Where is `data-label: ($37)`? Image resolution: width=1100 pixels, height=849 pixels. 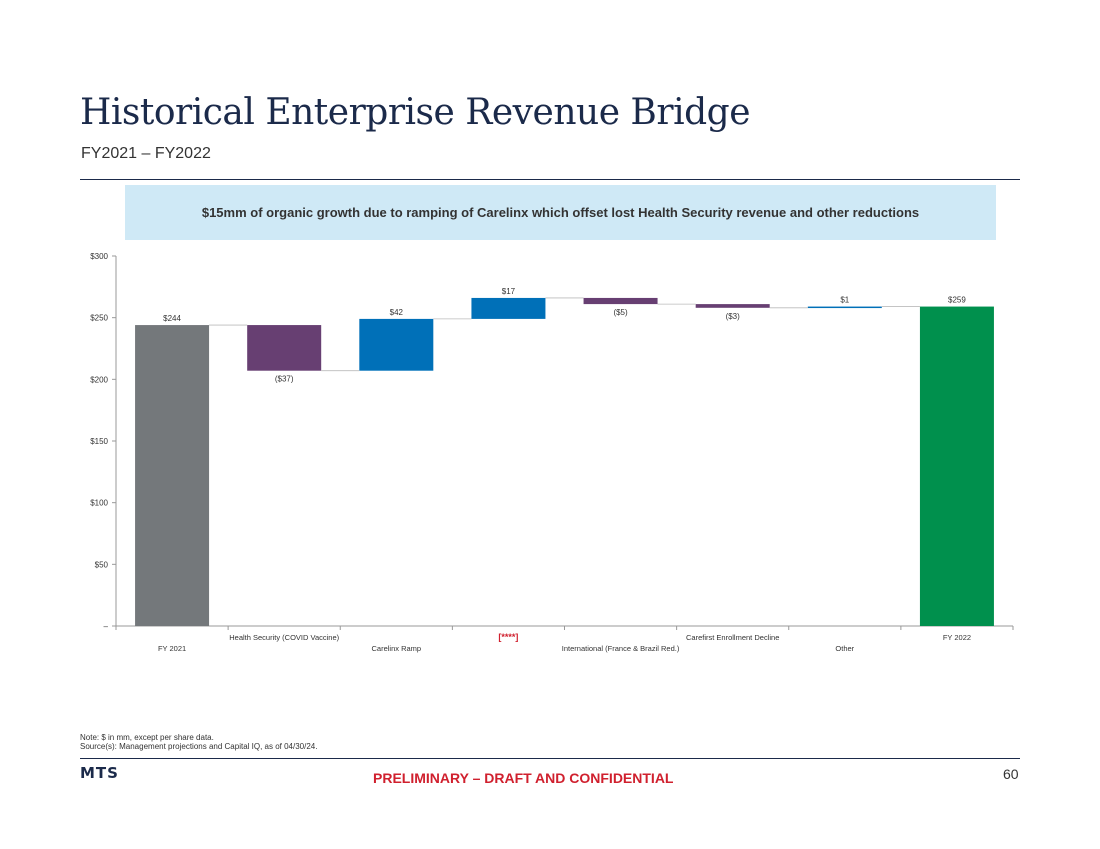
data-label: ($37) is located at coordinates (284, 379).